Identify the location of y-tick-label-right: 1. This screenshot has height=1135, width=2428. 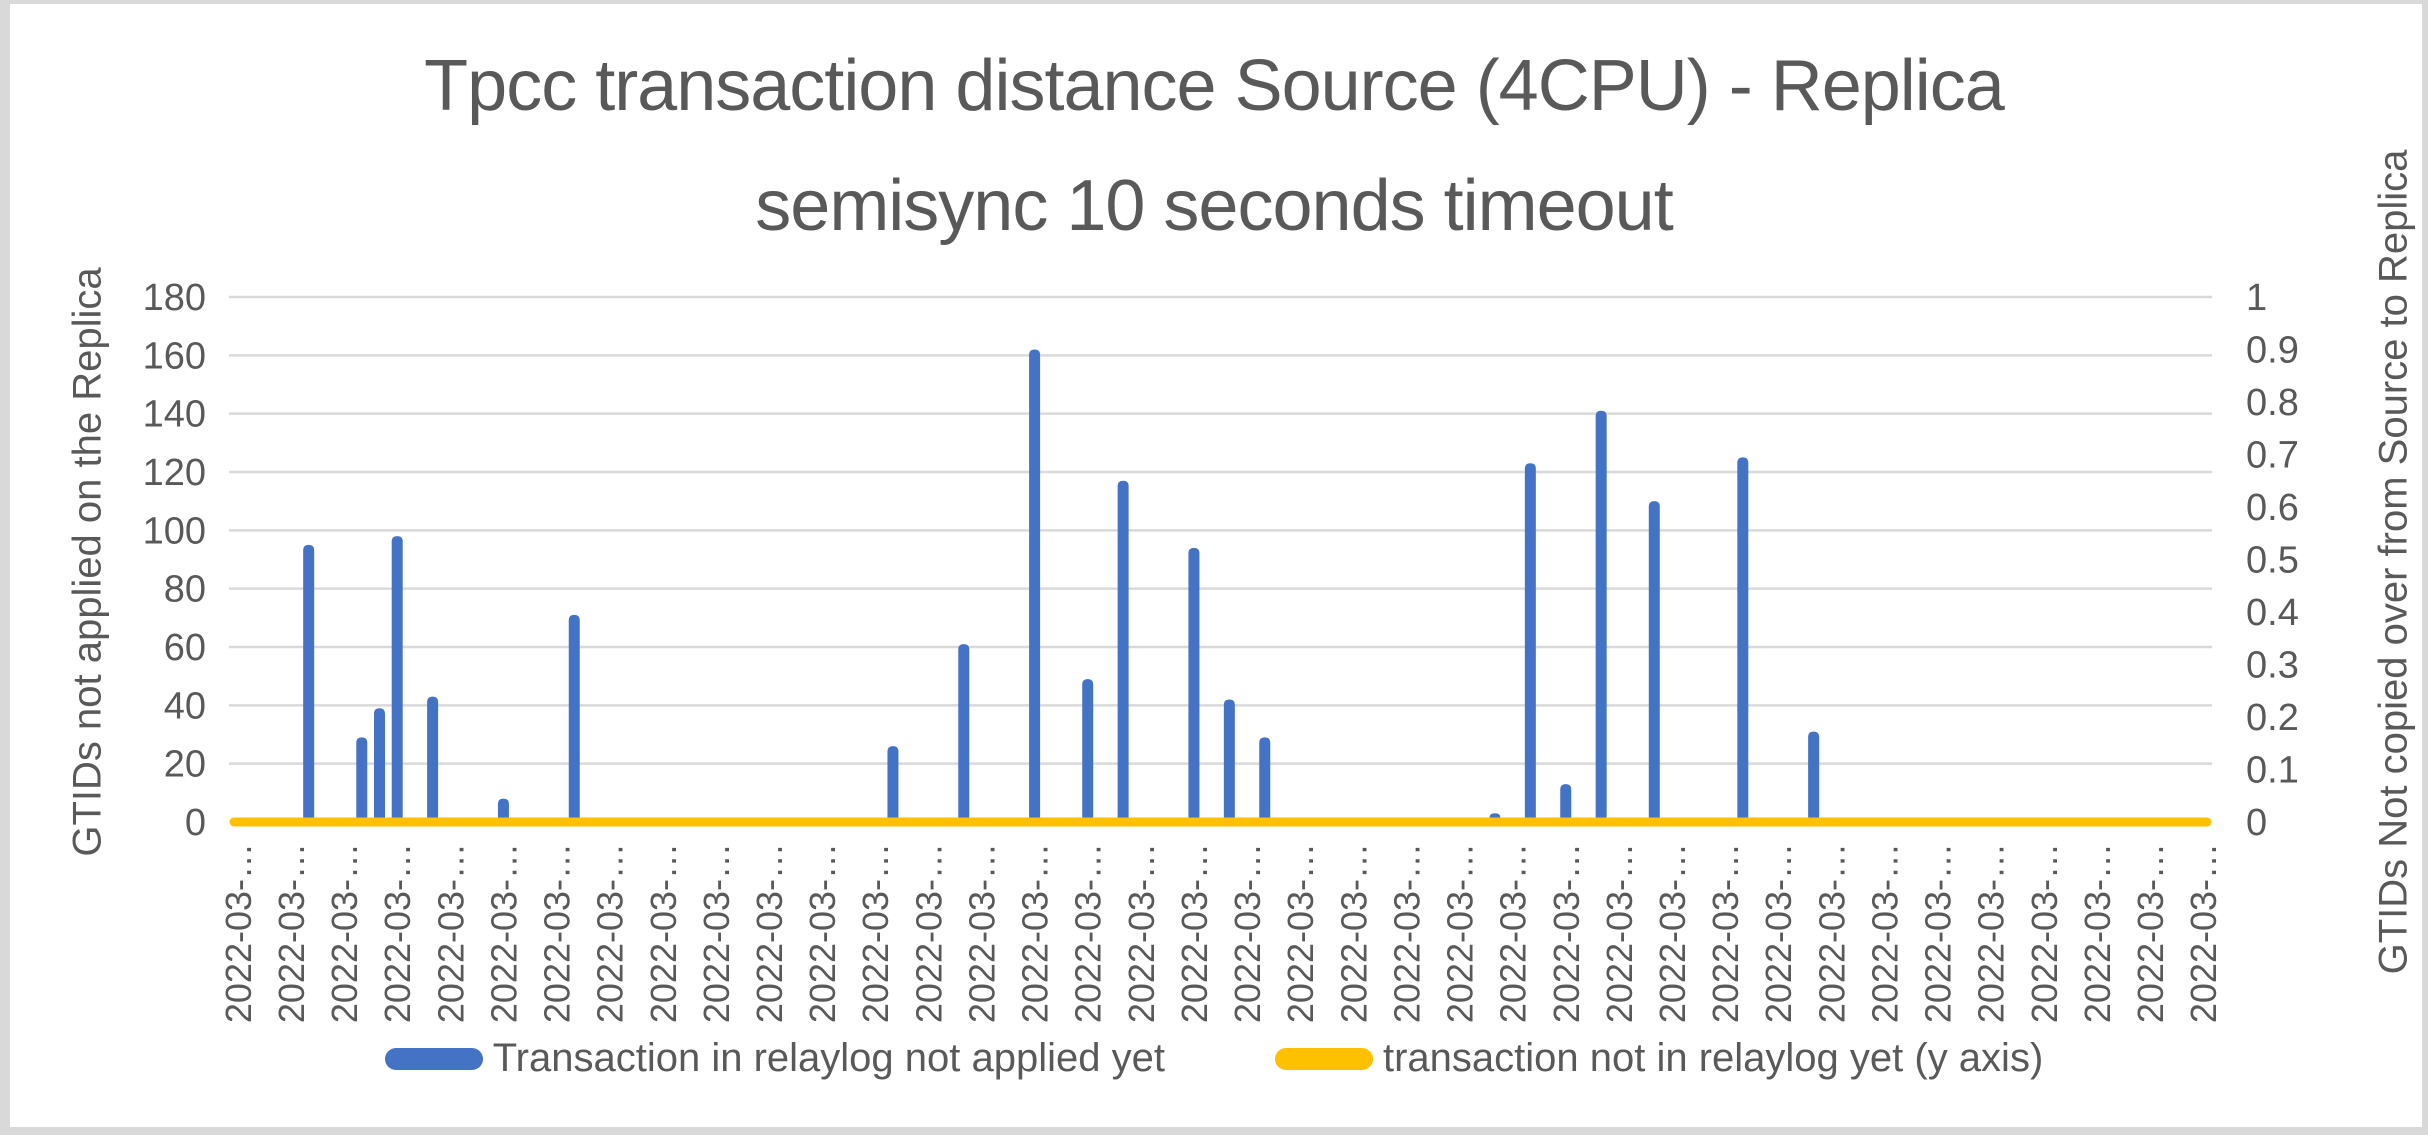
(2256, 298).